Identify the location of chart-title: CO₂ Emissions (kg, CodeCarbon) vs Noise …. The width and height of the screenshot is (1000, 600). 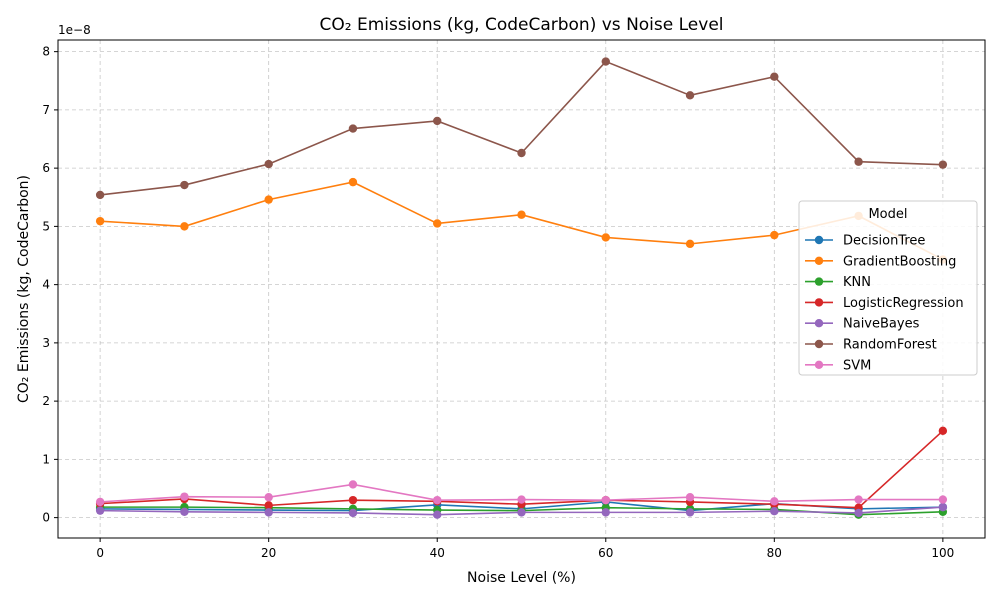
(522, 25).